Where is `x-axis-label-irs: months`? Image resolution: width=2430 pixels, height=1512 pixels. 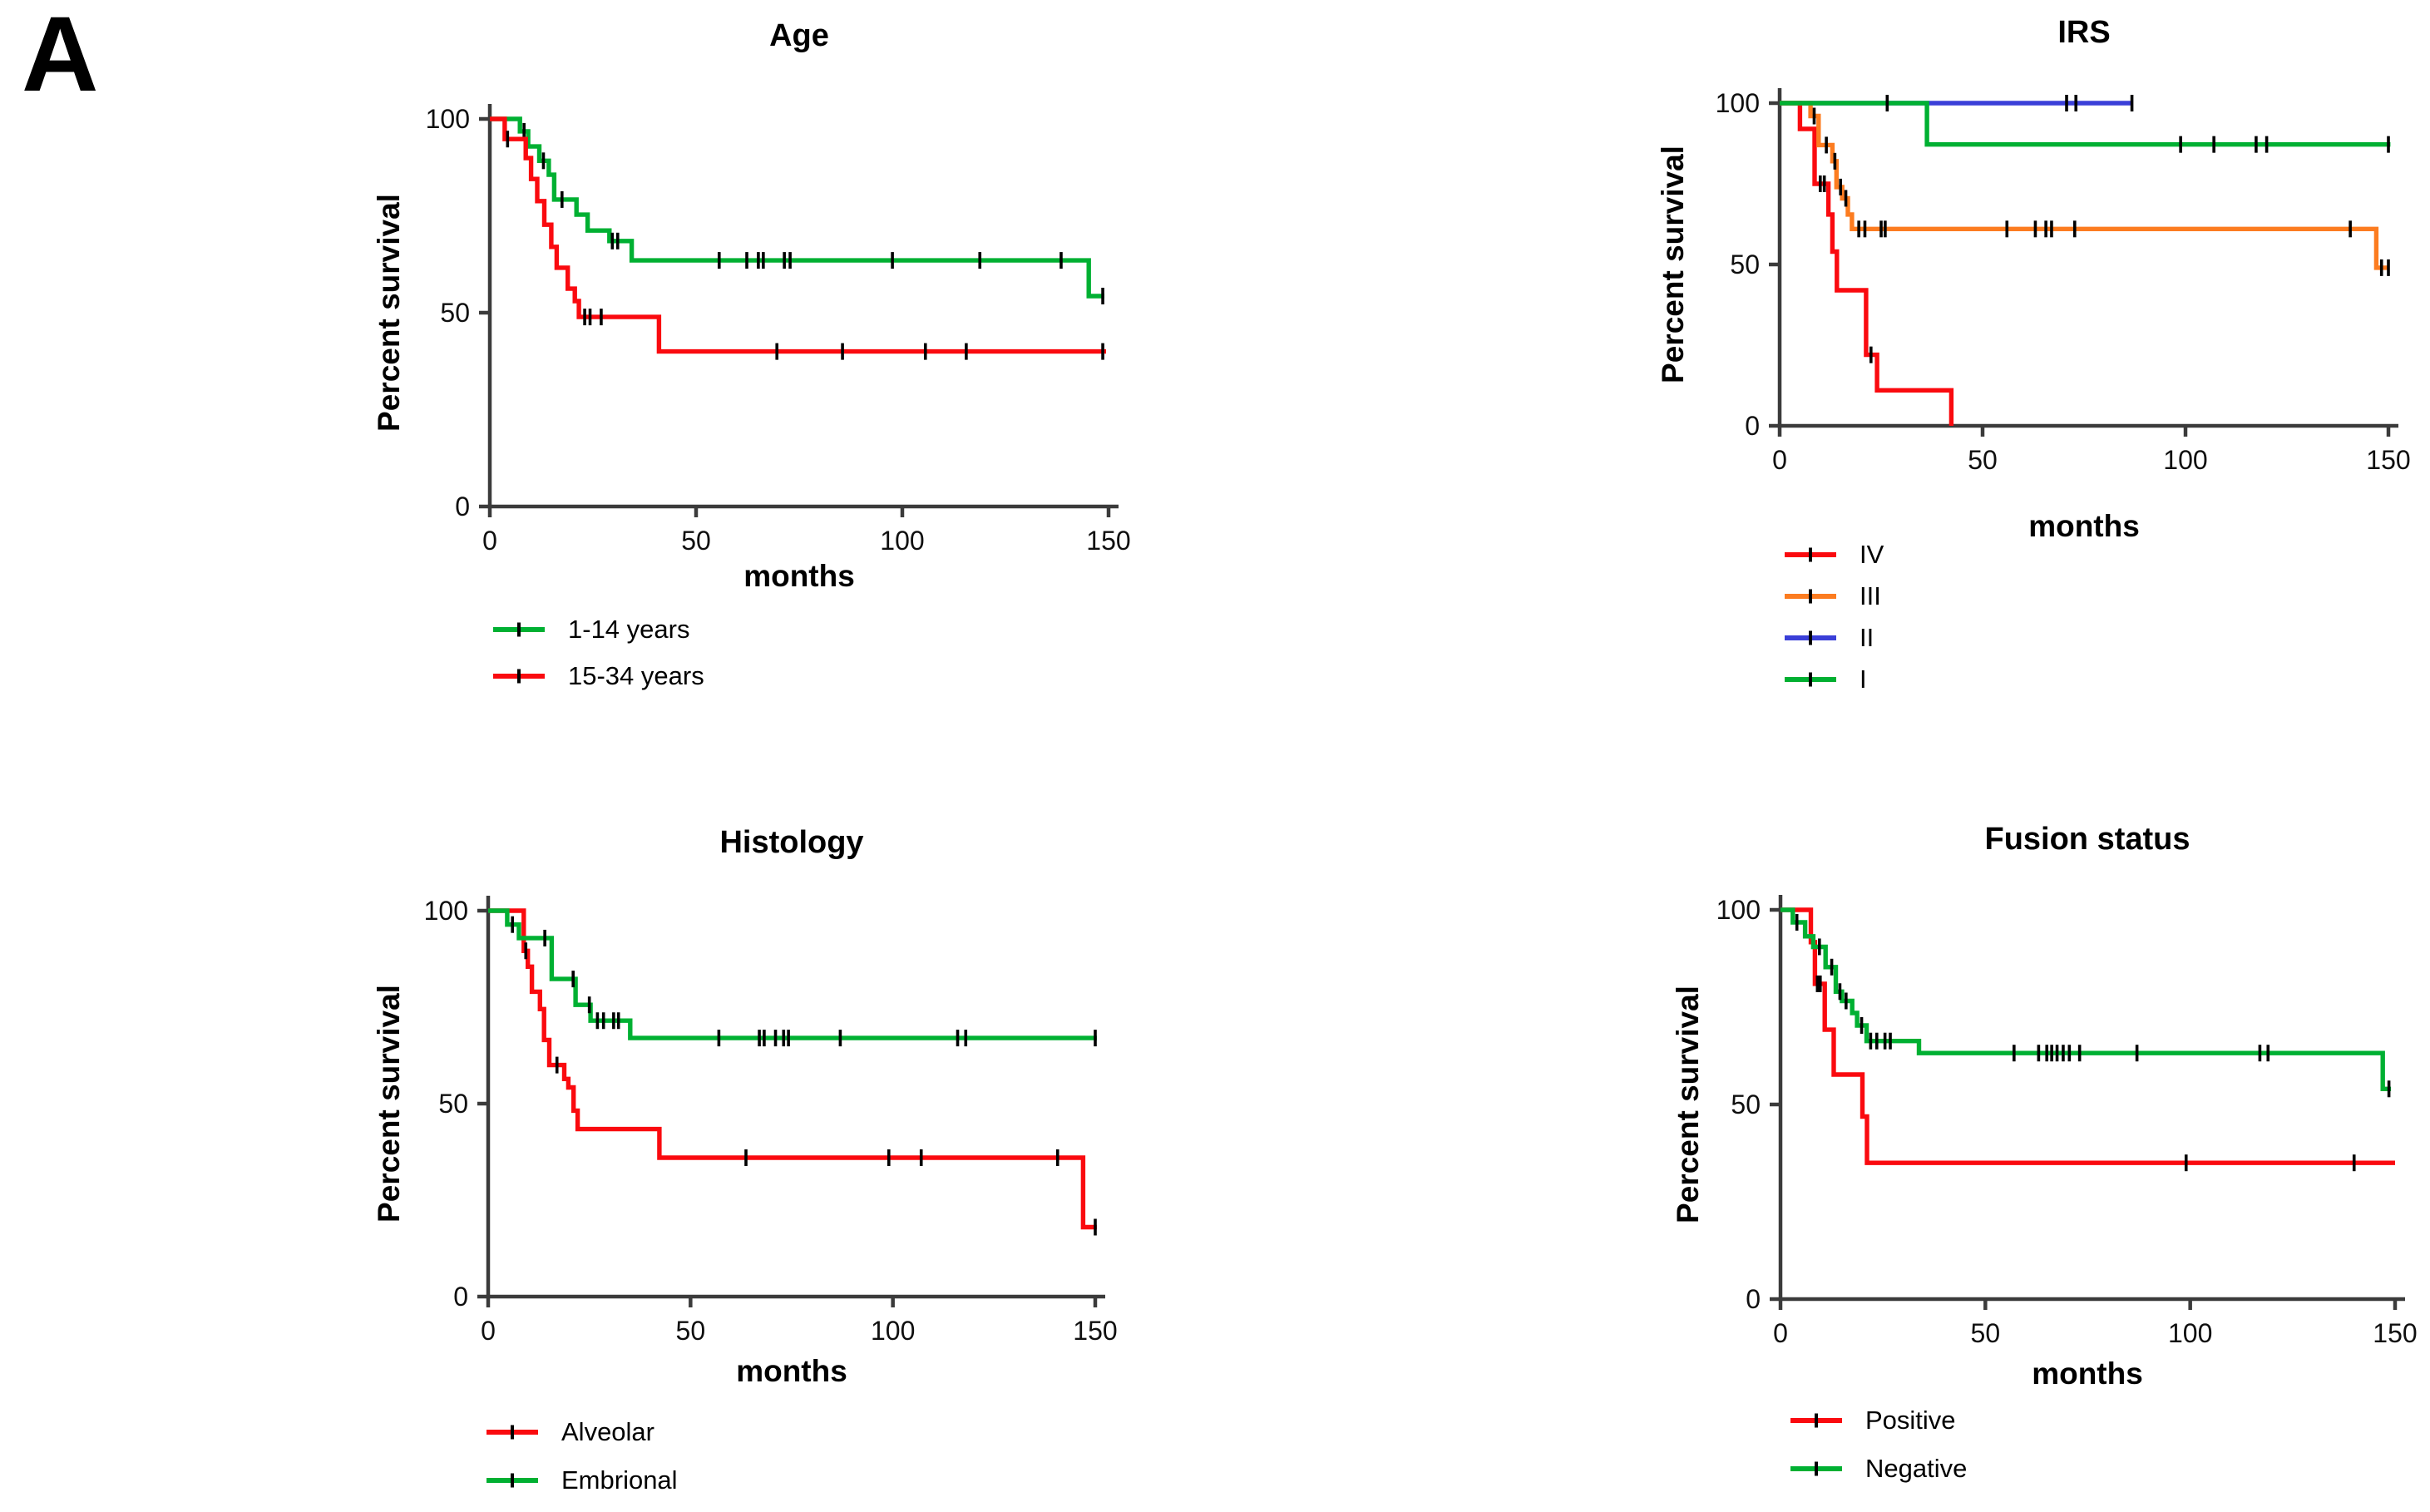
x-axis-label-irs: months is located at coordinates (2084, 526).